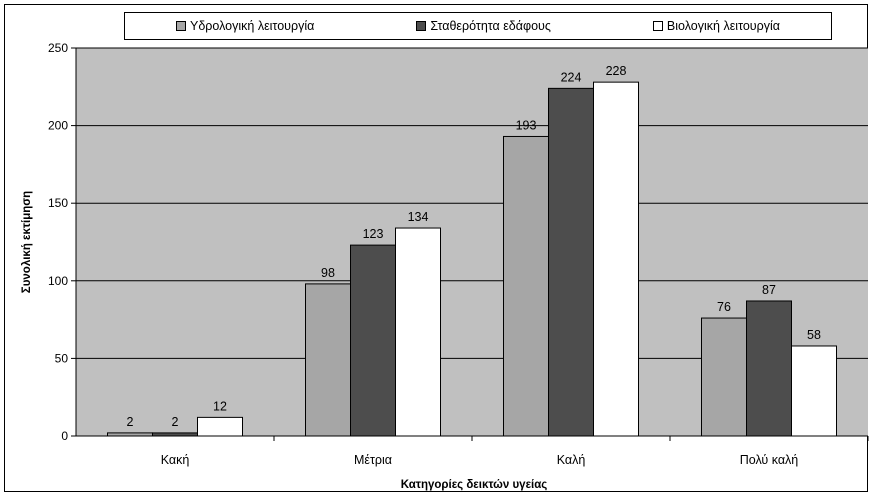 The image size is (873, 498). What do you see at coordinates (769, 460) in the screenshot?
I see `x-tick-label: Πολύ καλή` at bounding box center [769, 460].